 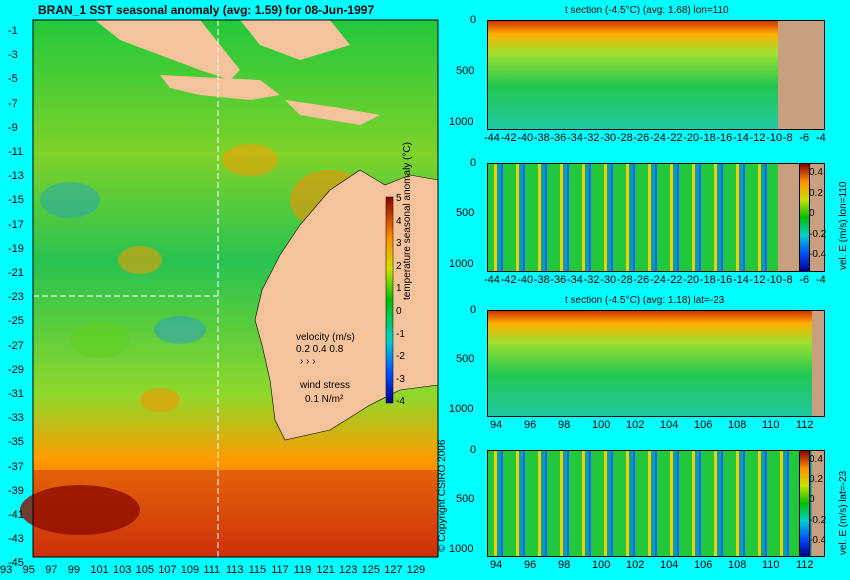 I want to click on map-lat-tick: -13, so click(x=16, y=176).